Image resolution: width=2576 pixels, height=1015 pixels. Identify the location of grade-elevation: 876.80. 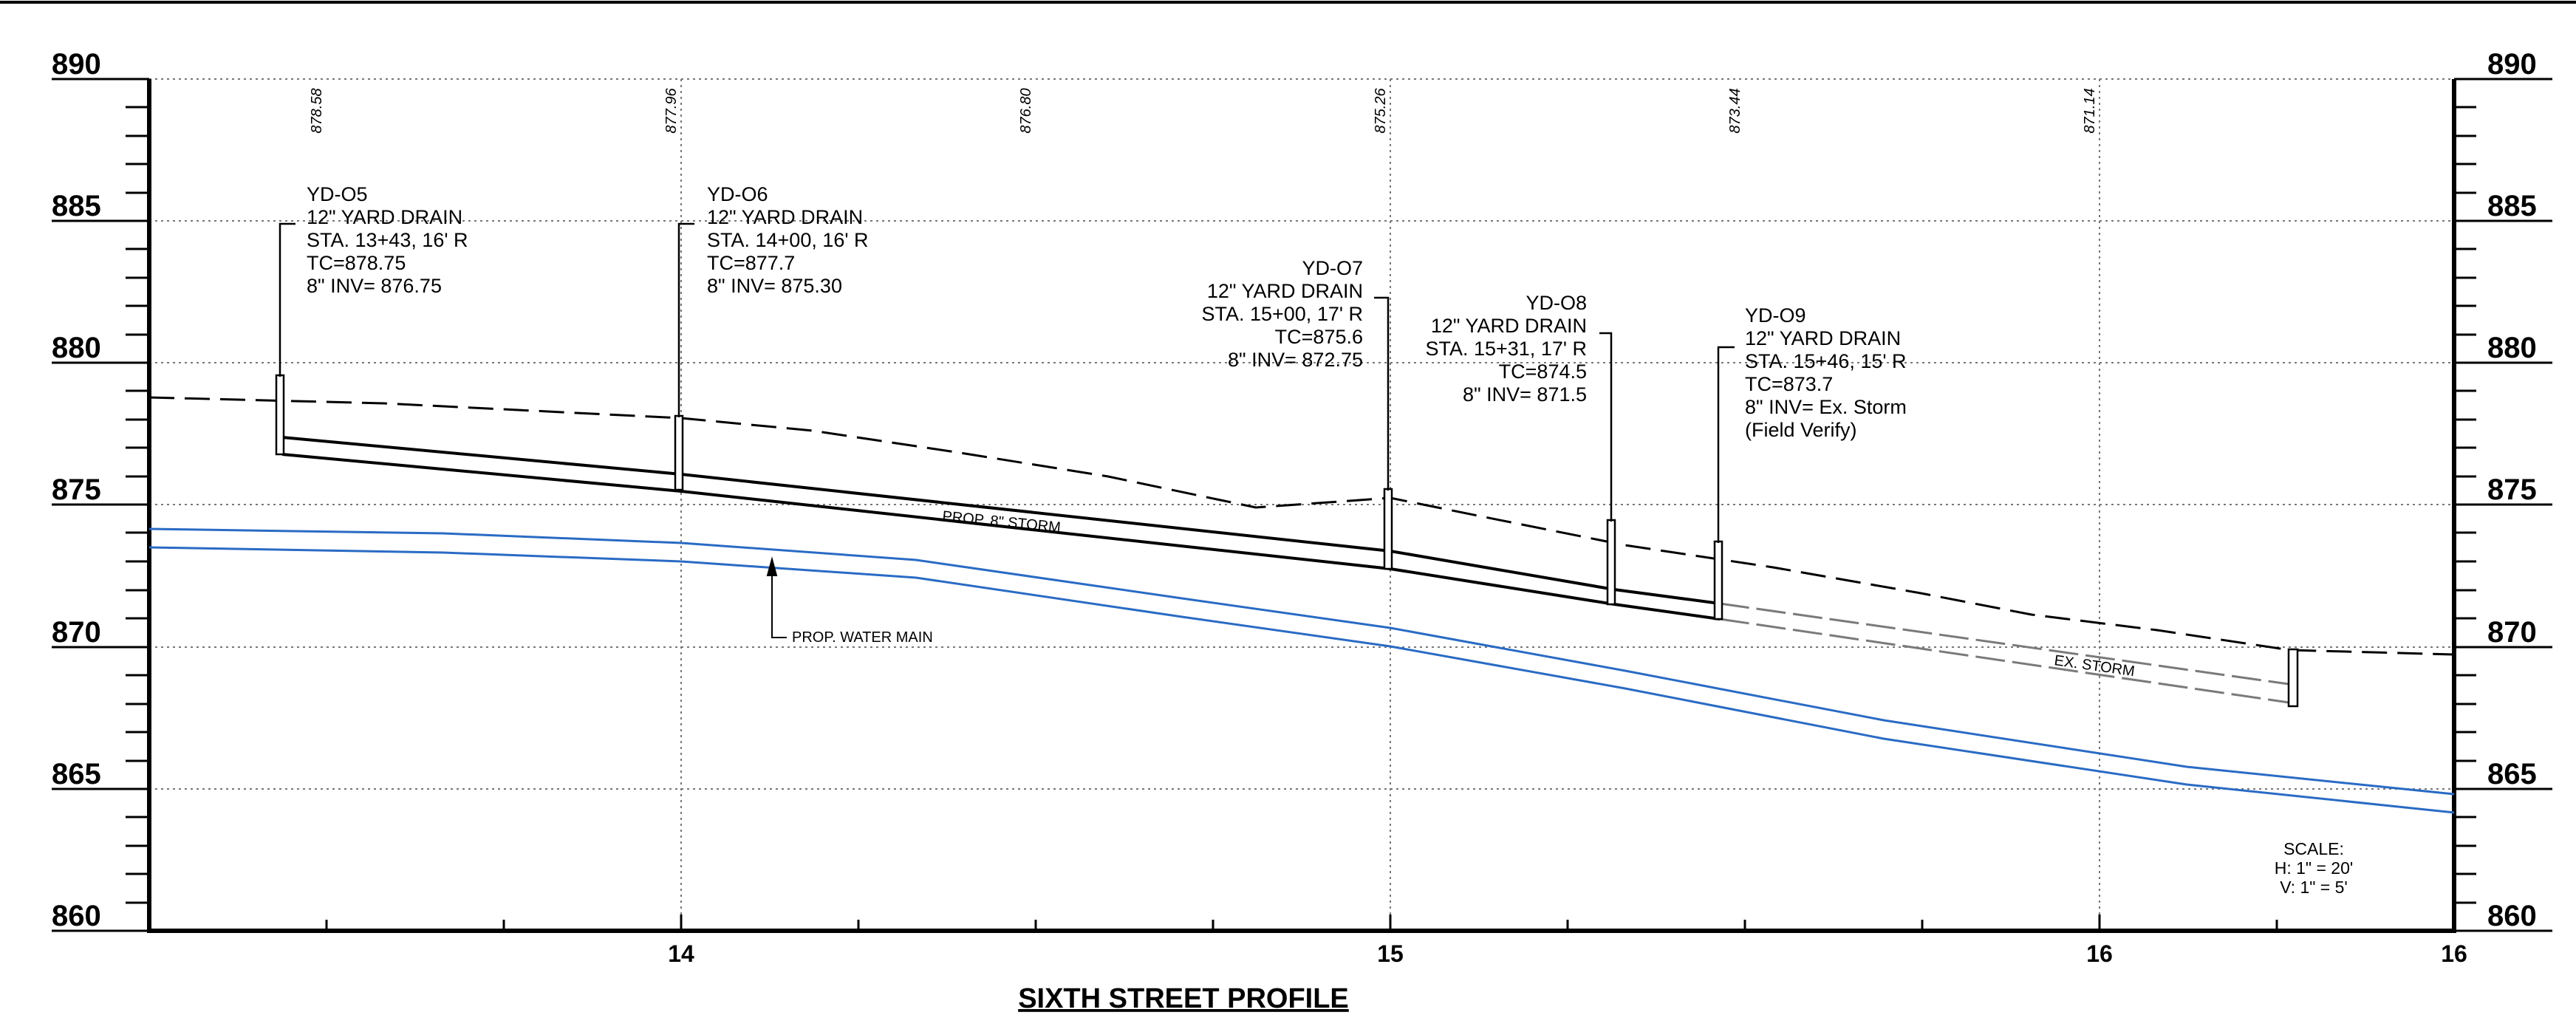
(1026, 110).